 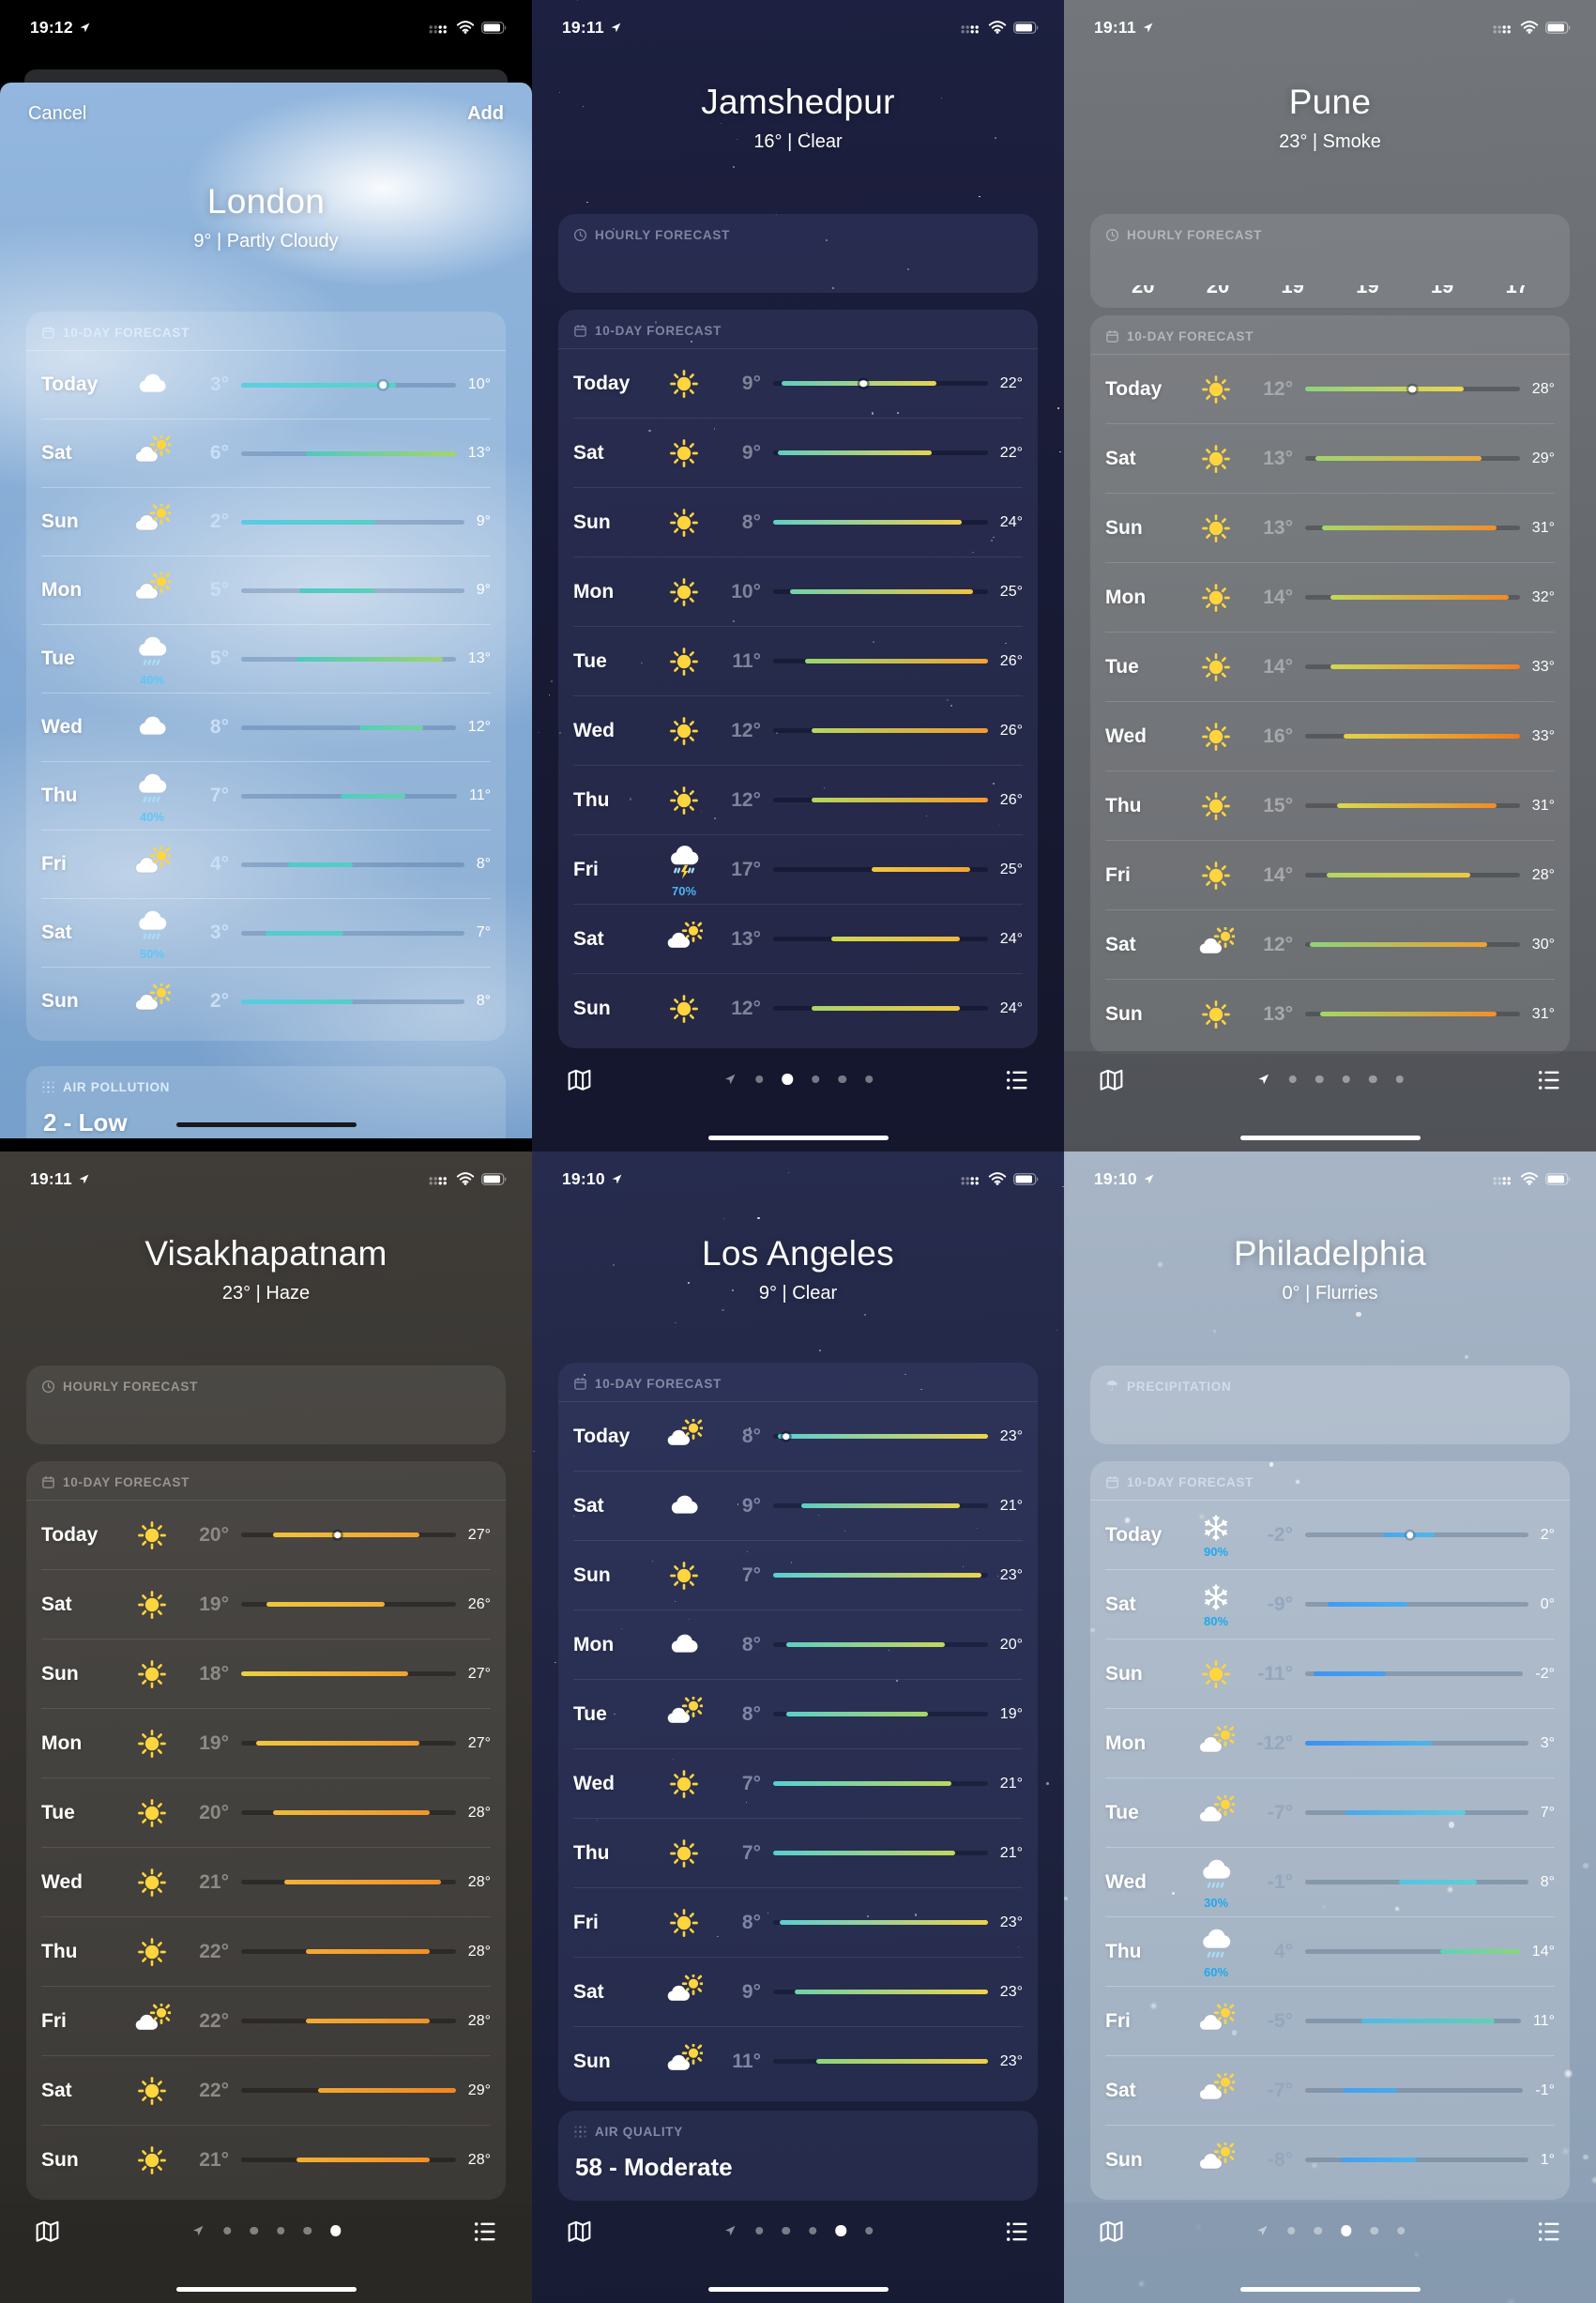 I want to click on forecast-row: Thu 7° 21°, so click(x=798, y=1852).